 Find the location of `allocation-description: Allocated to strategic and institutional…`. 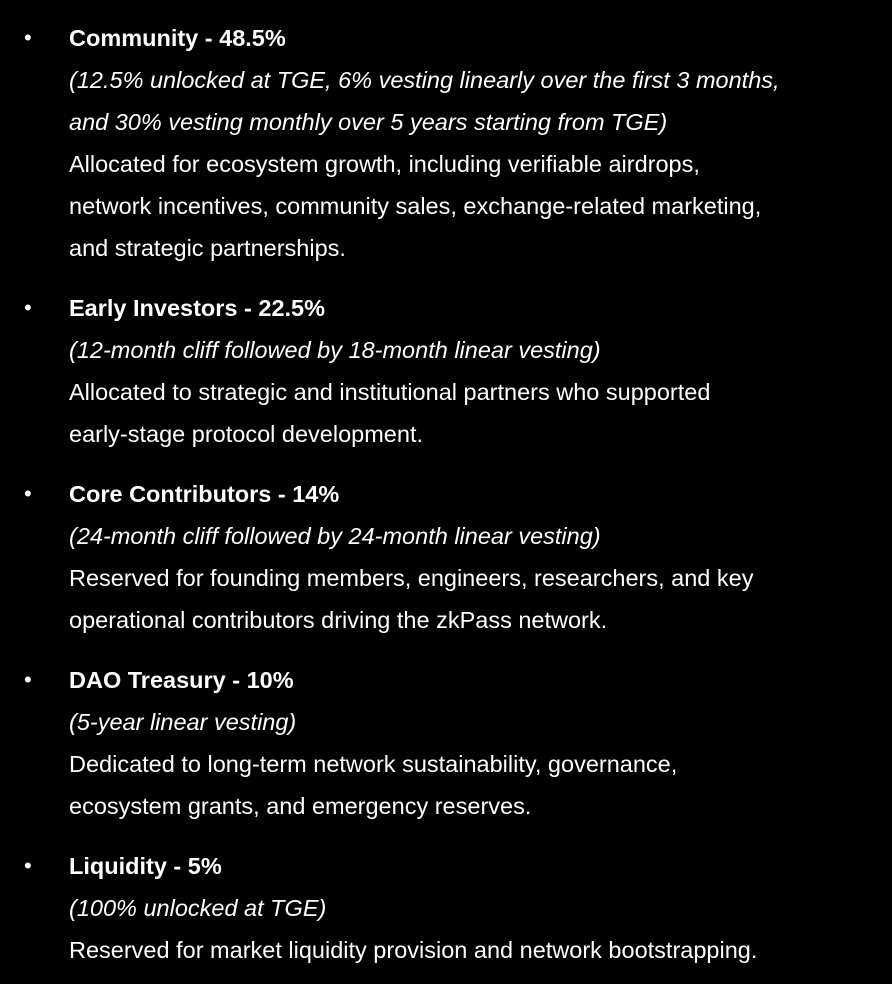

allocation-description: Allocated to strategic and institutional… is located at coordinates (390, 392).